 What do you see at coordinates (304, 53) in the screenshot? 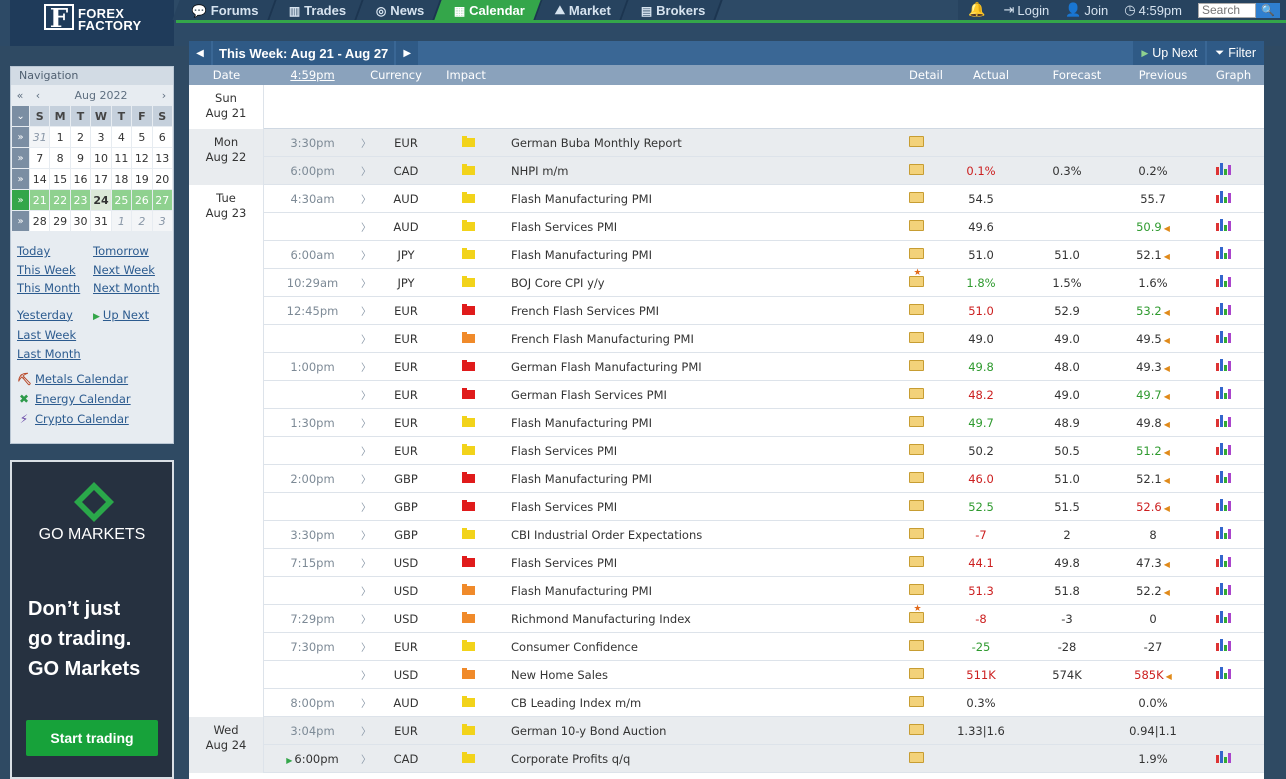
I see `week-title: This Week: Aug 21 - Aug 27` at bounding box center [304, 53].